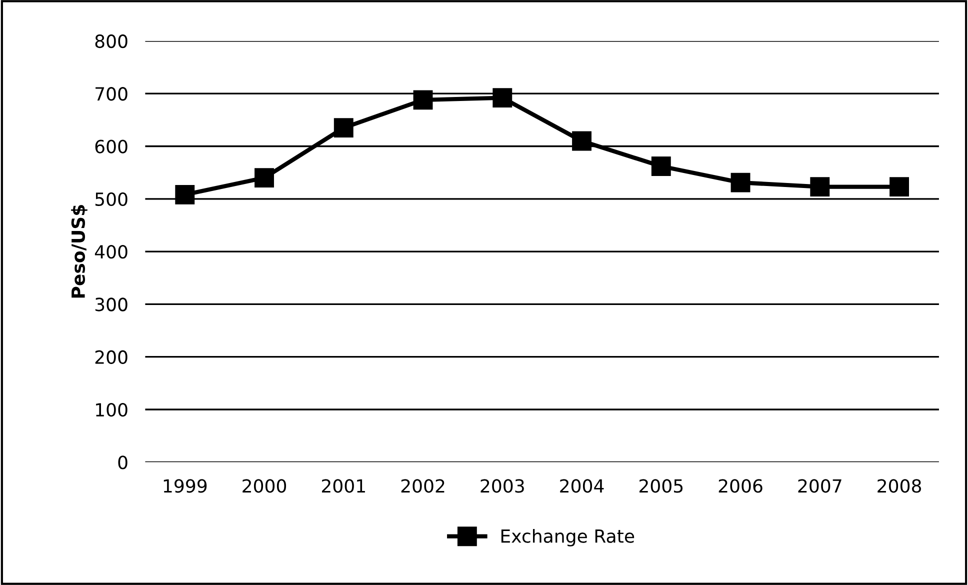  Describe the element at coordinates (582, 486) in the screenshot. I see `x-tick-label: 2004` at that location.